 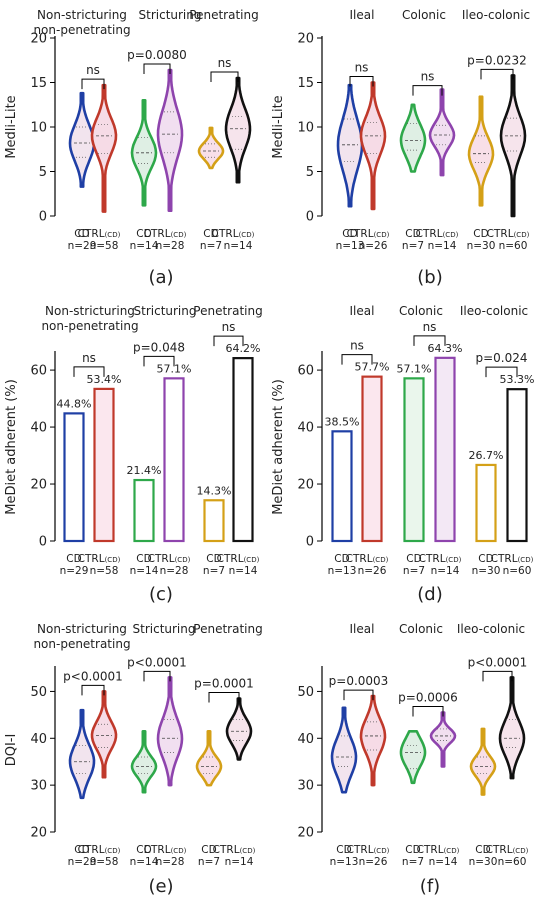 I want to click on group-title: Colonic, so click(x=424, y=15).